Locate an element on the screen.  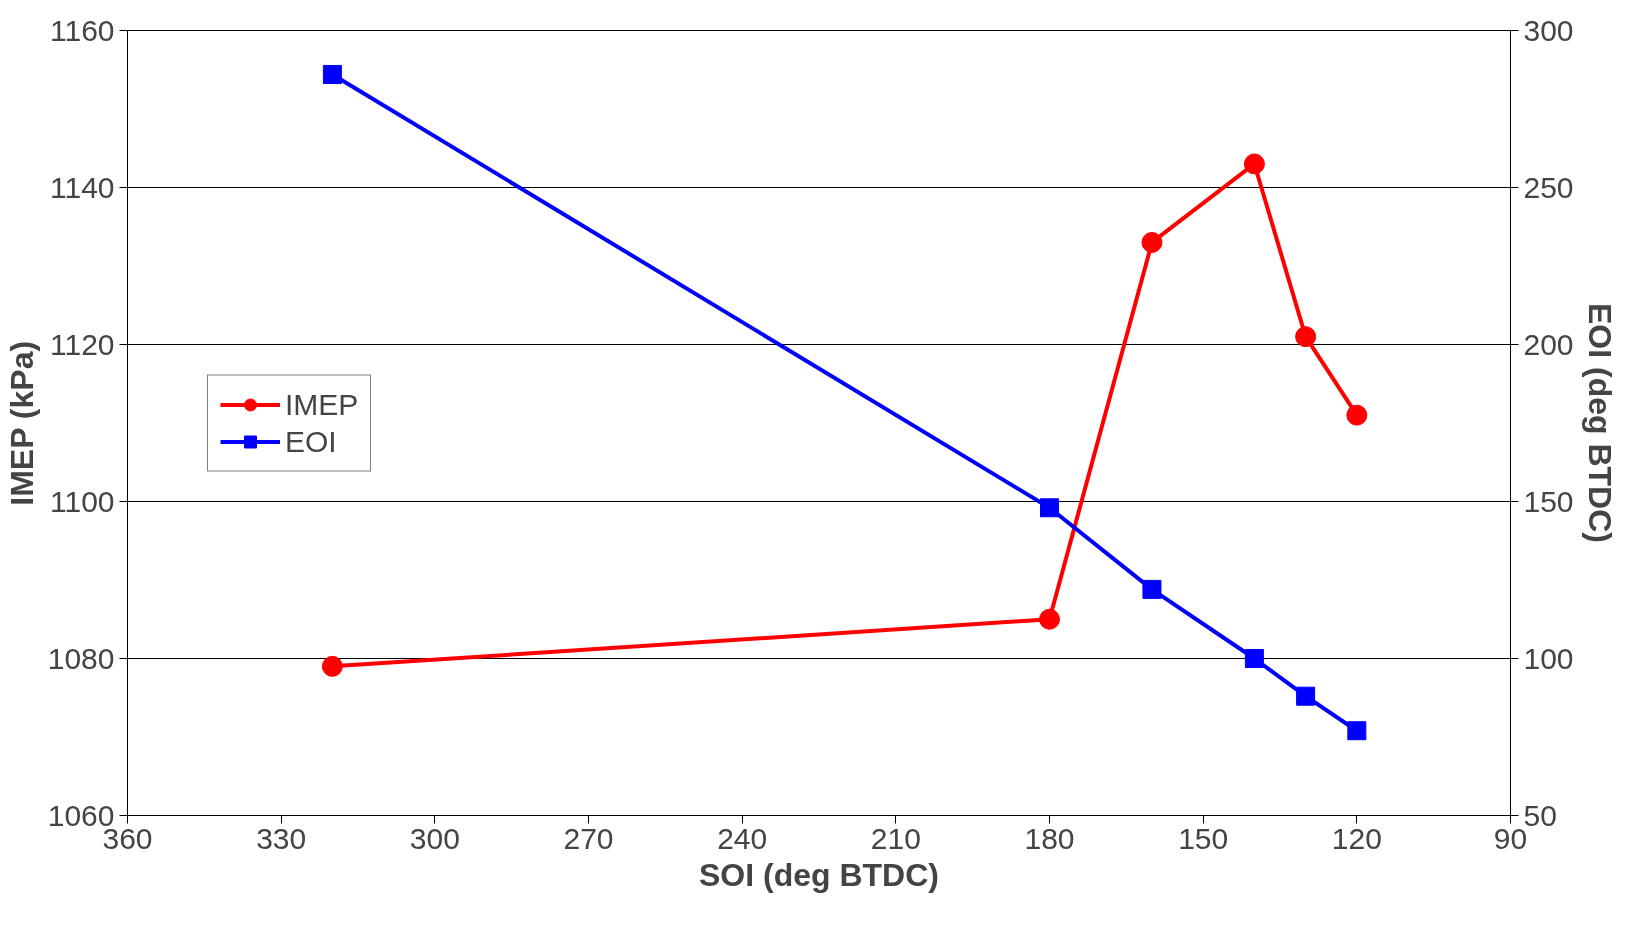
x-tick-label: 270 is located at coordinates (588, 838).